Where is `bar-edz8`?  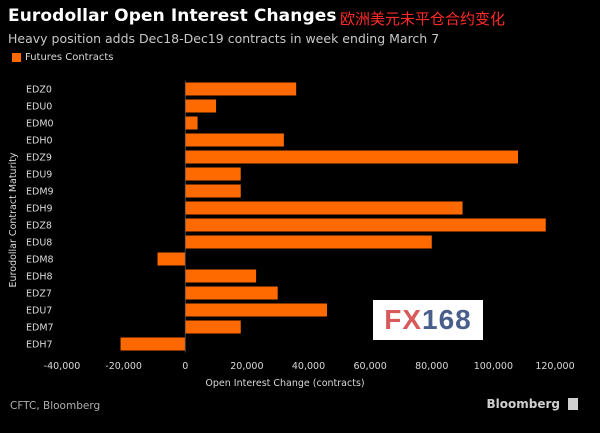
bar-edz8 is located at coordinates (365, 225).